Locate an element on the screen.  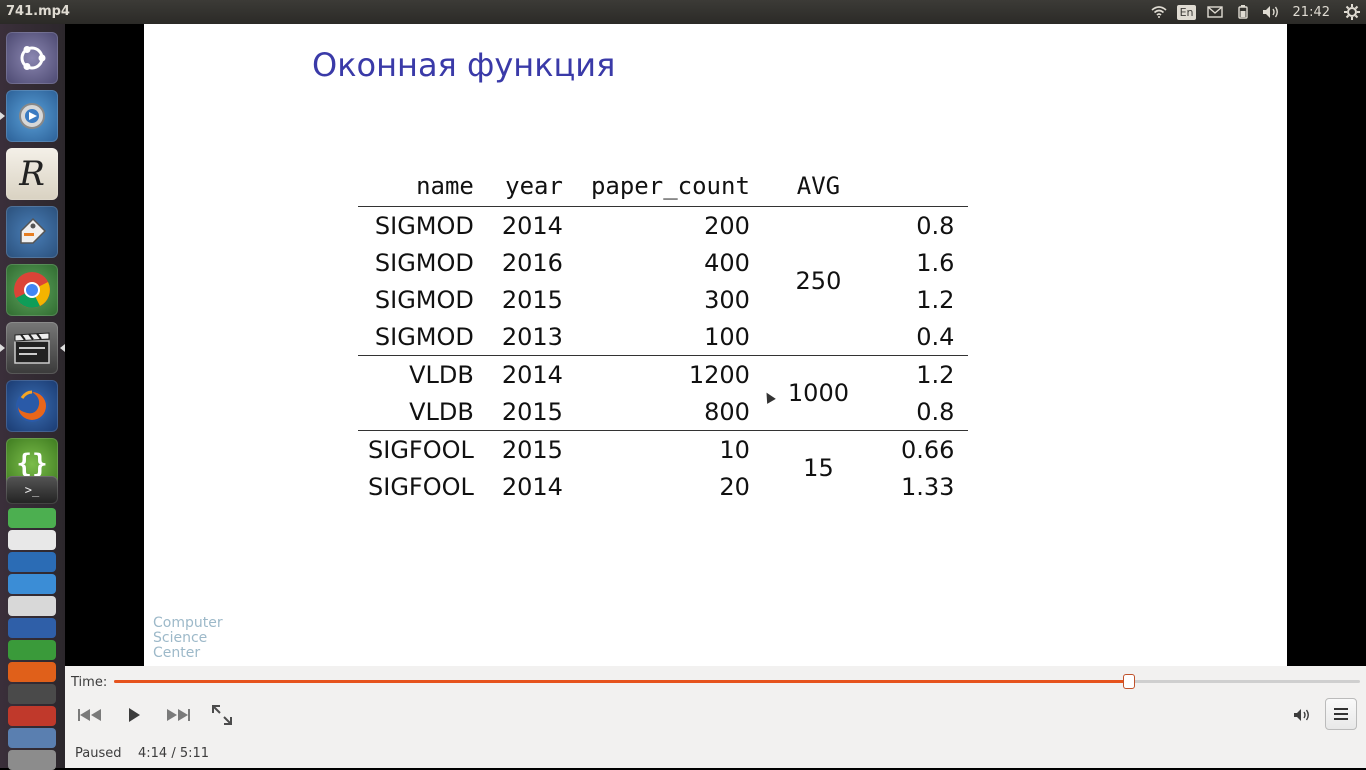
clock: 21:42 is located at coordinates (1311, 12).